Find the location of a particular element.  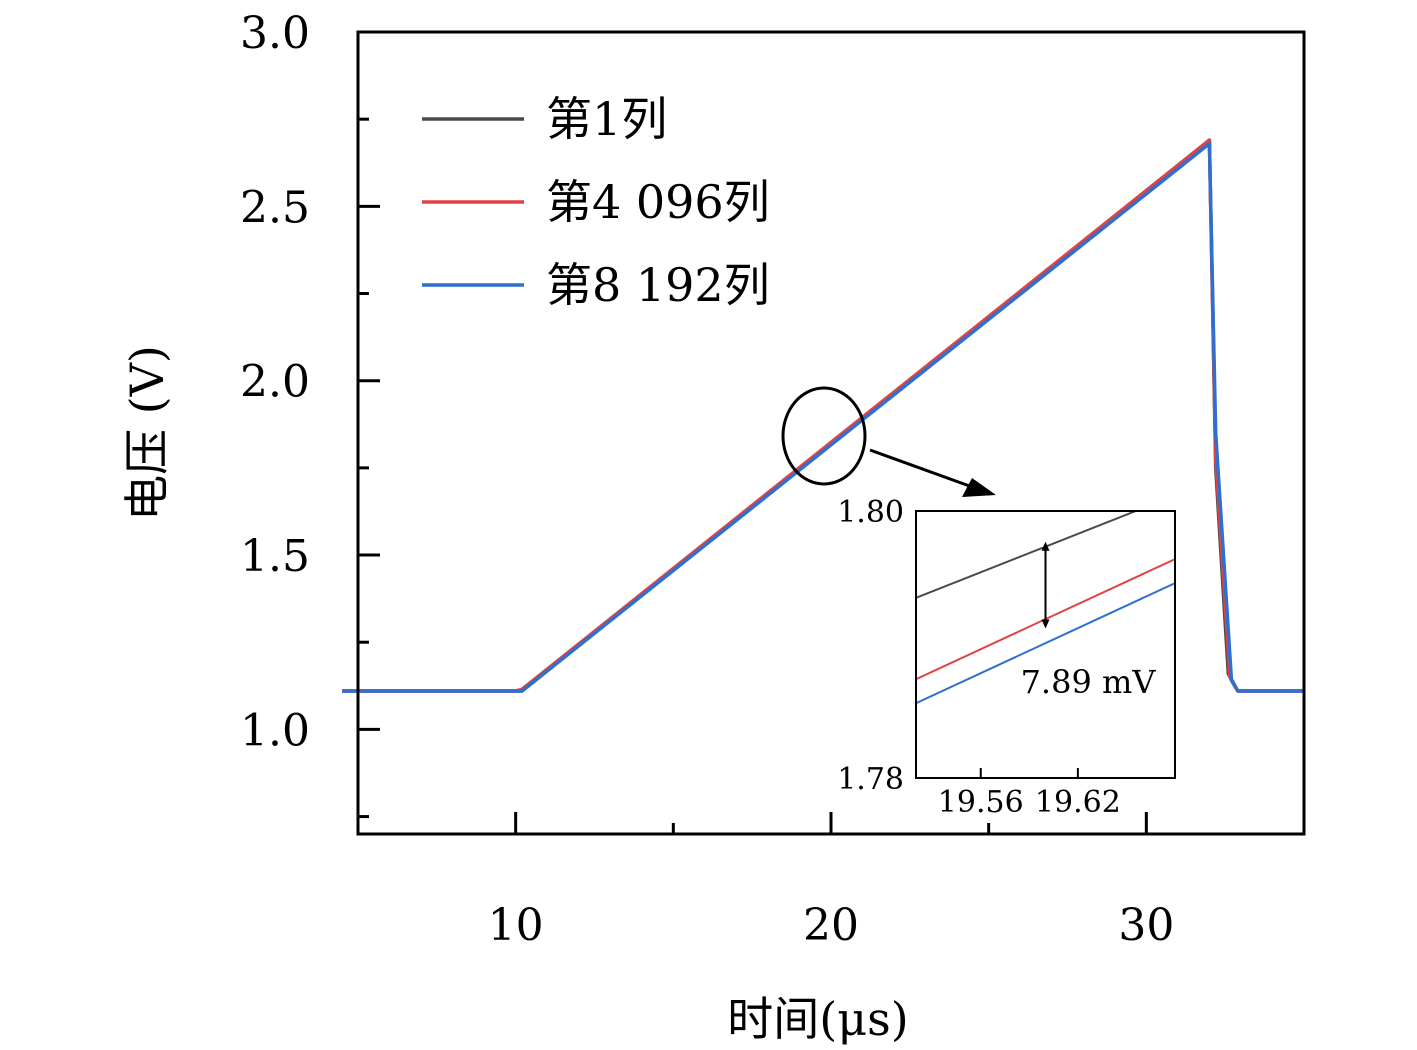

inset-annotation: 7.89 mV is located at coordinates (1089, 682).